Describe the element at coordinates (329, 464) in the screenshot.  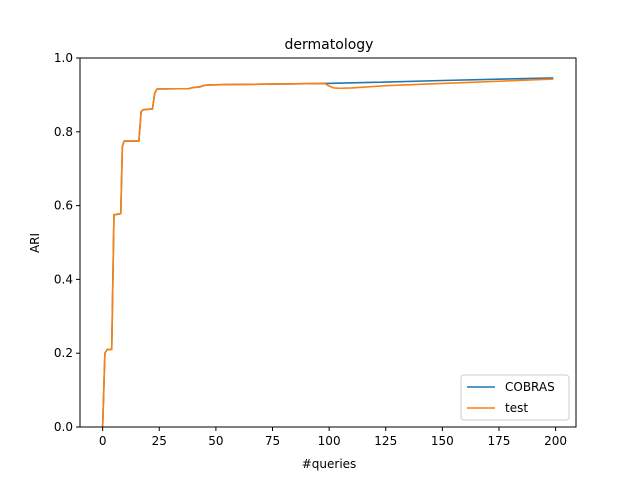
I see `x-axis-label: #queries` at that location.